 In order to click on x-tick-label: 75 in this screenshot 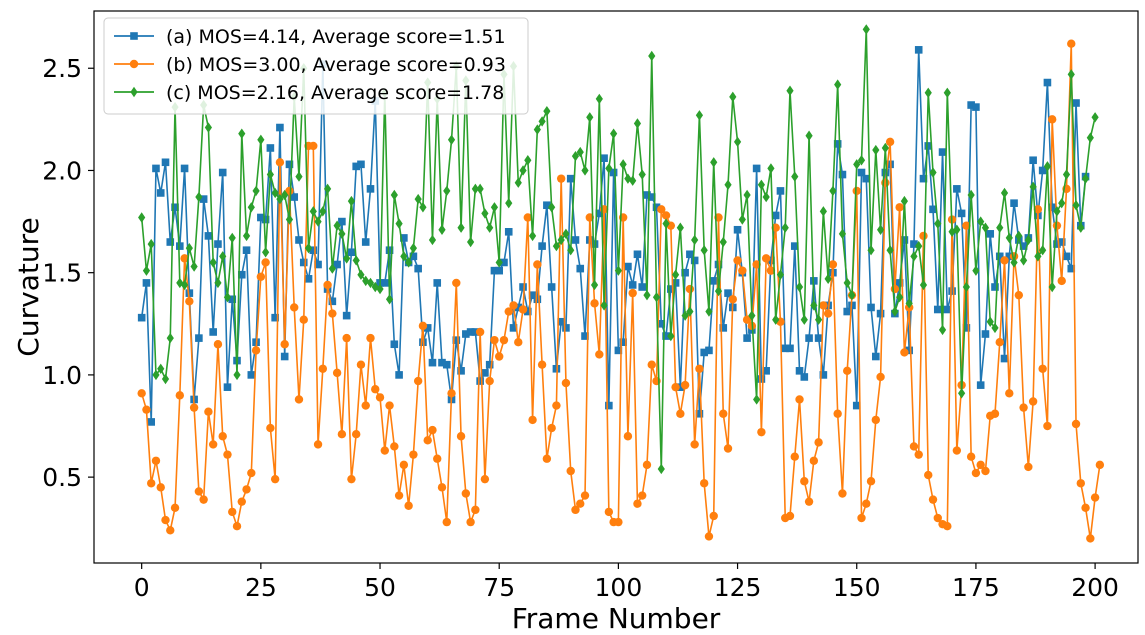, I will do `click(499, 587)`.